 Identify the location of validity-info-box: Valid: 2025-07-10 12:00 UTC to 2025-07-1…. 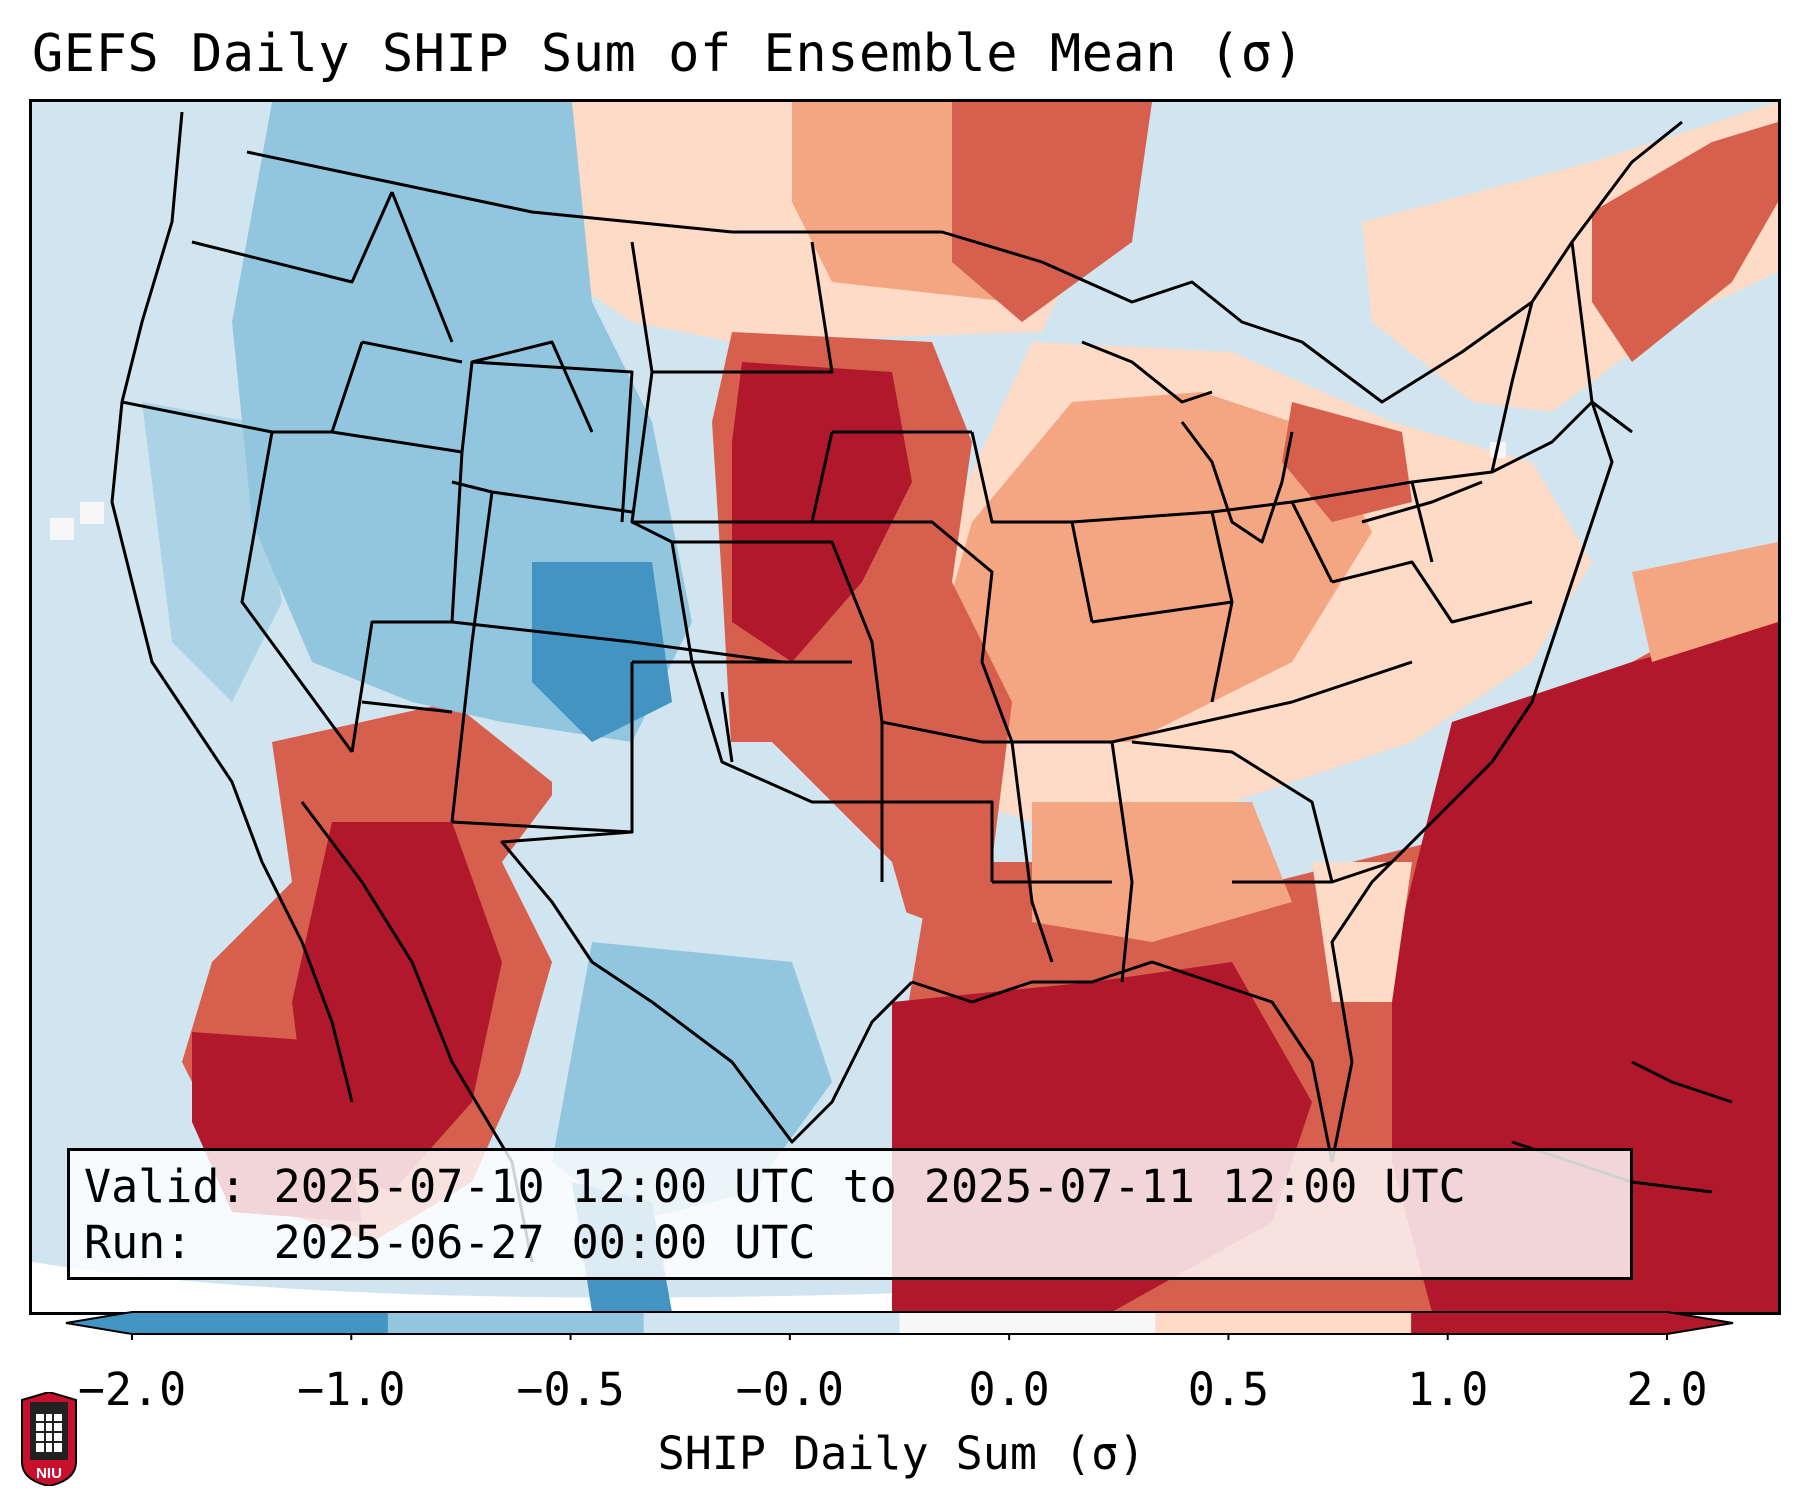
(850, 1214).